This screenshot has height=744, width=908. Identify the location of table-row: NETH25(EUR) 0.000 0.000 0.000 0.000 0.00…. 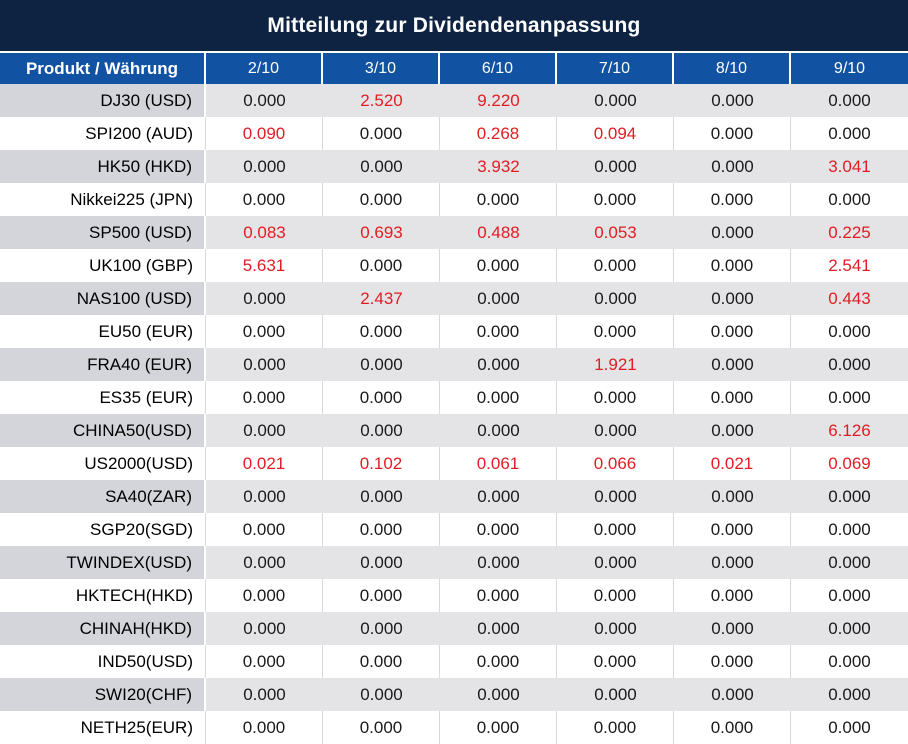
(454, 727).